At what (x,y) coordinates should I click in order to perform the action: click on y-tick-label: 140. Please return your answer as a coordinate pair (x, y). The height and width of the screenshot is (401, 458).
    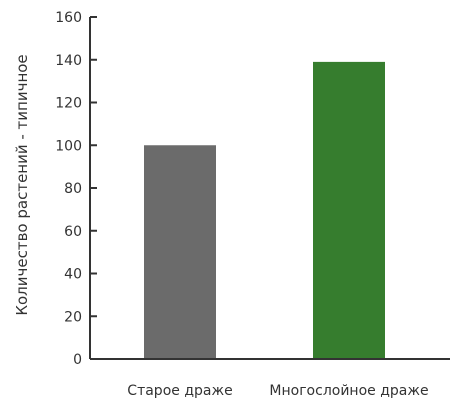
    Looking at the image, I should click on (68, 61).